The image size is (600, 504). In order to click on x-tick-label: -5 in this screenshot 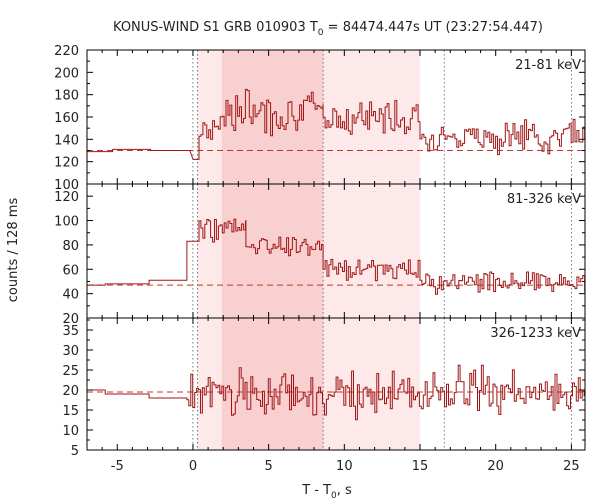, I will do `click(117, 466)`.